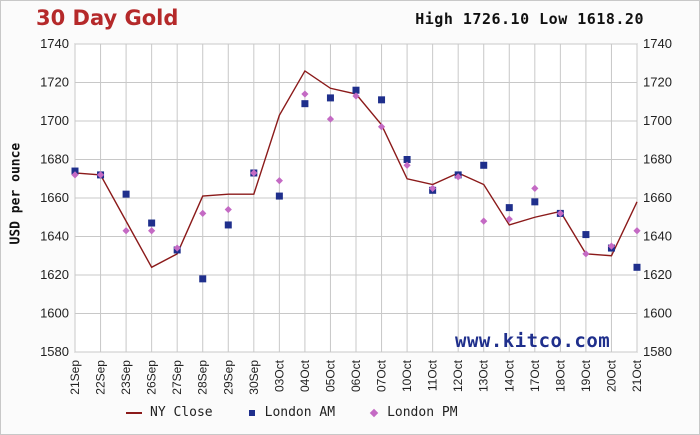  I want to click on y-tick-label-left: 1640, so click(54, 236).